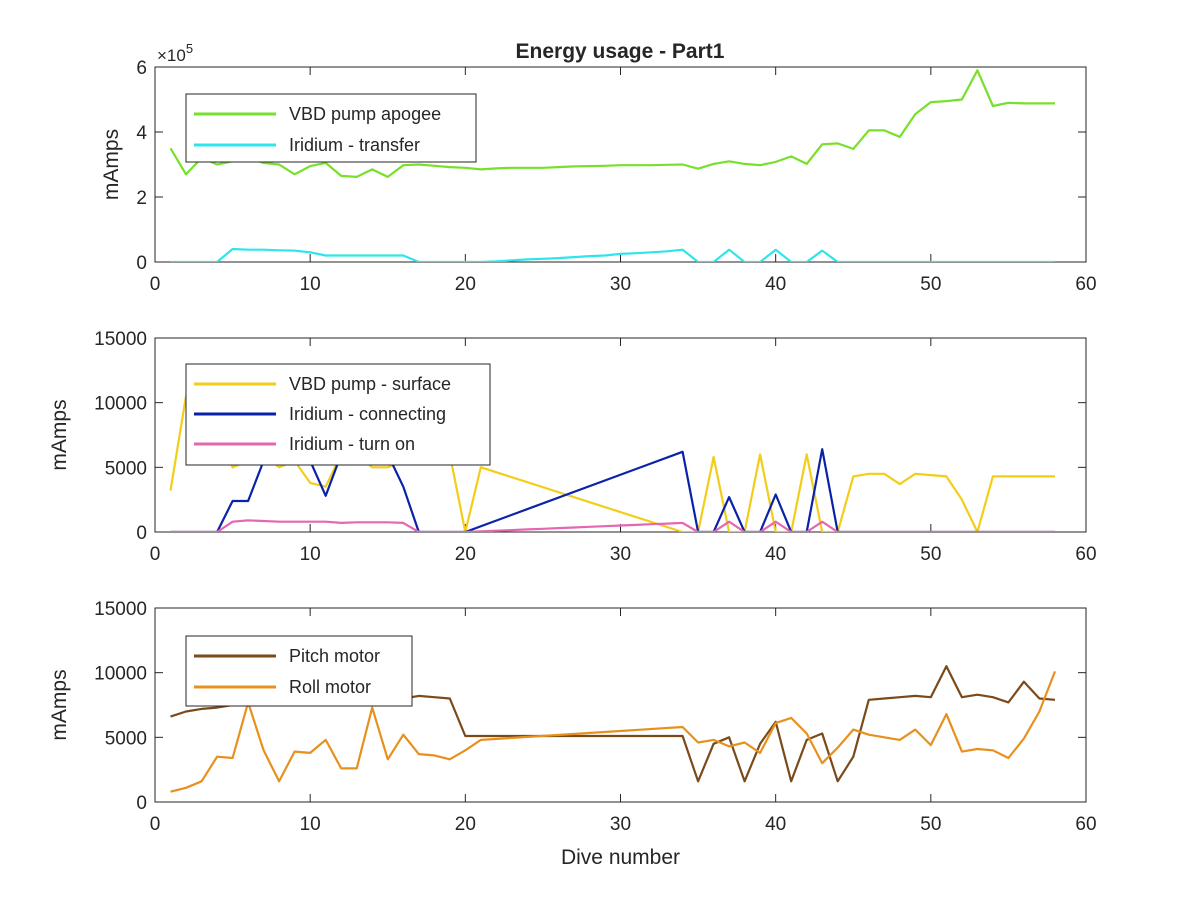 The height and width of the screenshot is (900, 1200). Describe the element at coordinates (370, 384) in the screenshot. I see `legend-entry: VBD pump - surface` at that location.